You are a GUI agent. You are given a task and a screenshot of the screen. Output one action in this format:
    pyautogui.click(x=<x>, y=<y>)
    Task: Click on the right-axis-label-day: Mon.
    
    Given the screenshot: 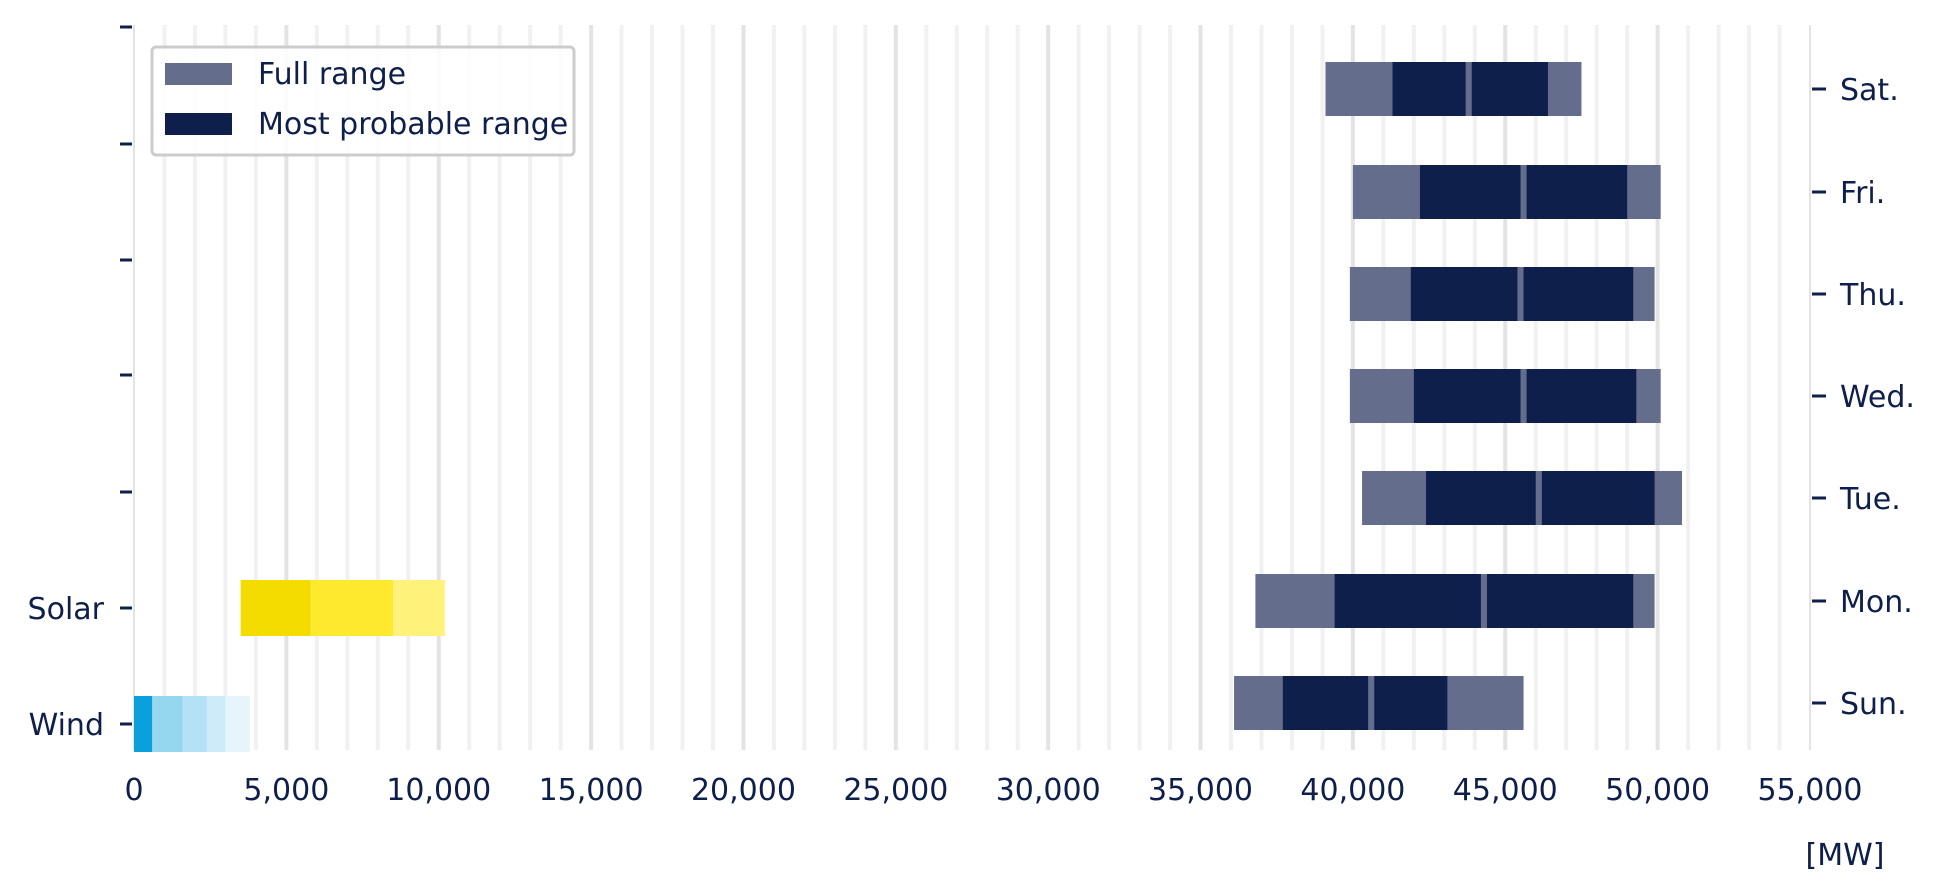 What is the action you would take?
    pyautogui.click(x=1876, y=602)
    